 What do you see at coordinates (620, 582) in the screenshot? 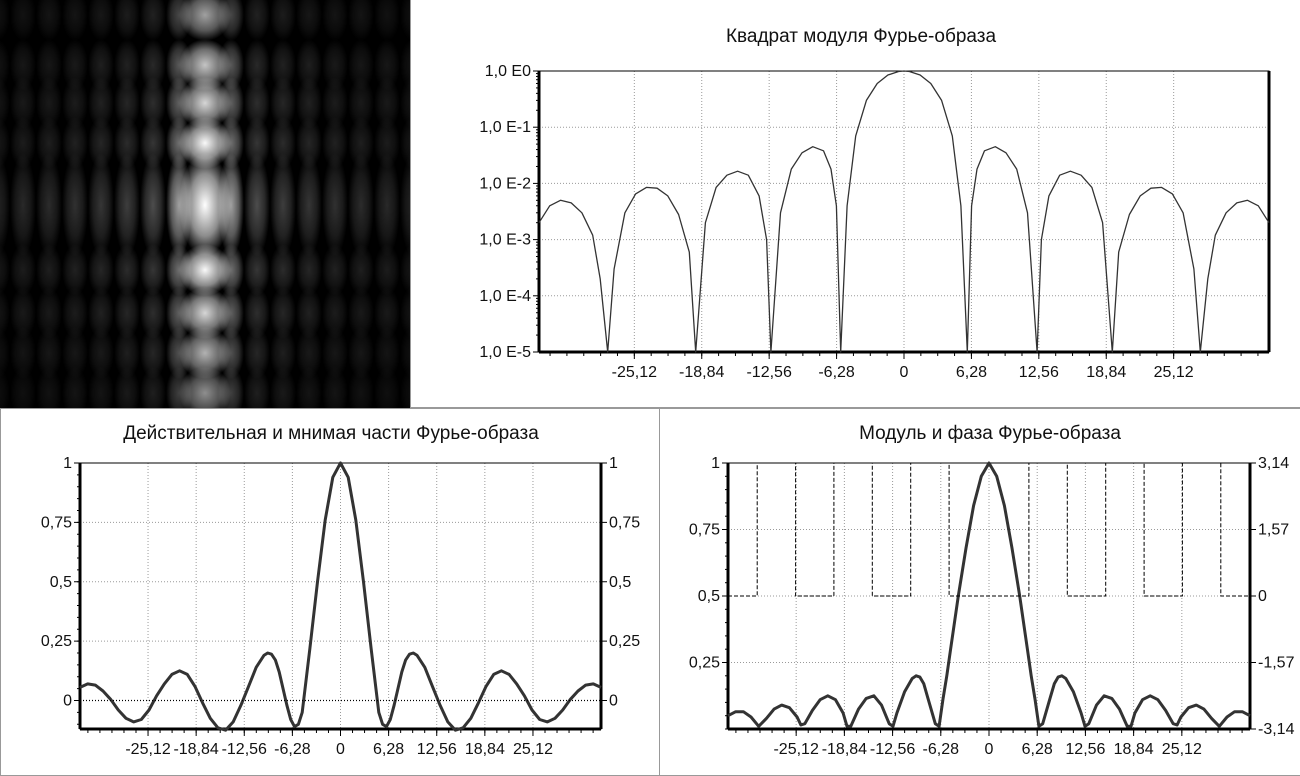
I see `y2-tick-label: 0,5` at bounding box center [620, 582].